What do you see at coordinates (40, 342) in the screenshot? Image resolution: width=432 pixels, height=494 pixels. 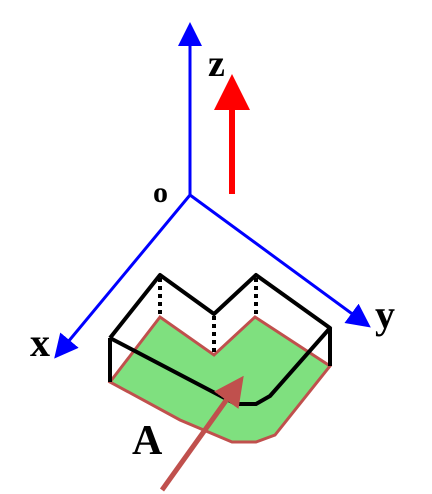 I see `label-x: x` at bounding box center [40, 342].